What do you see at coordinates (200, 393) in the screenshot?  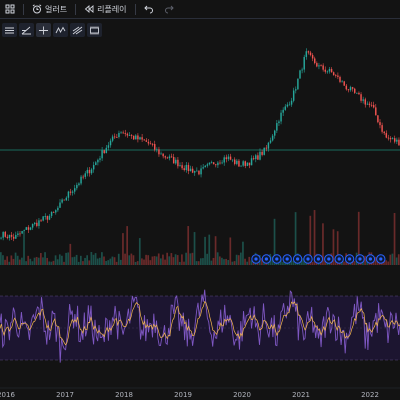 I see `time-axis: 2016 2017 2018 2019 2020 2021 2022` at bounding box center [200, 393].